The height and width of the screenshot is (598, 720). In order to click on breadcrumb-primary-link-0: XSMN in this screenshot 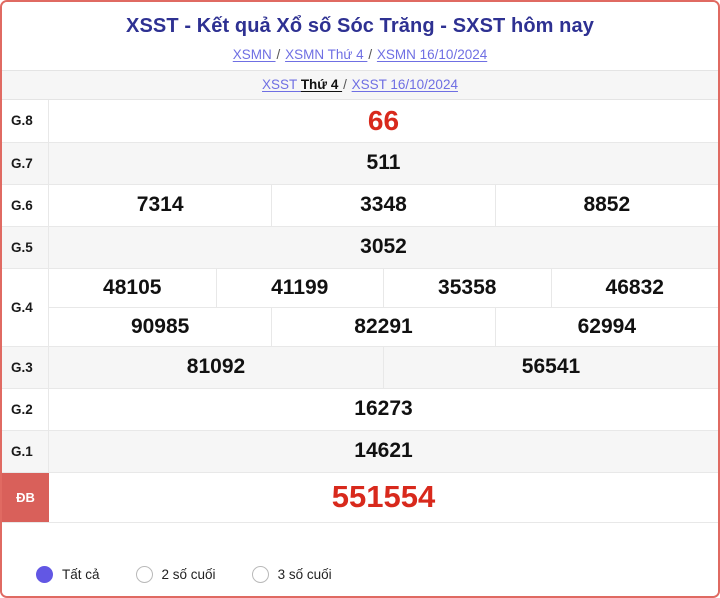, I will do `click(254, 54)`.